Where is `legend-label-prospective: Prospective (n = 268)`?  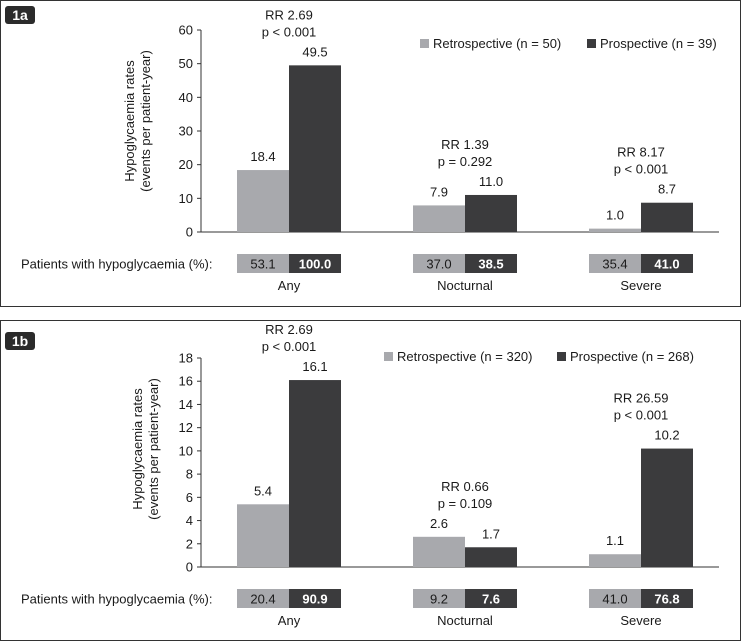
legend-label-prospective: Prospective (n = 268) is located at coordinates (632, 356).